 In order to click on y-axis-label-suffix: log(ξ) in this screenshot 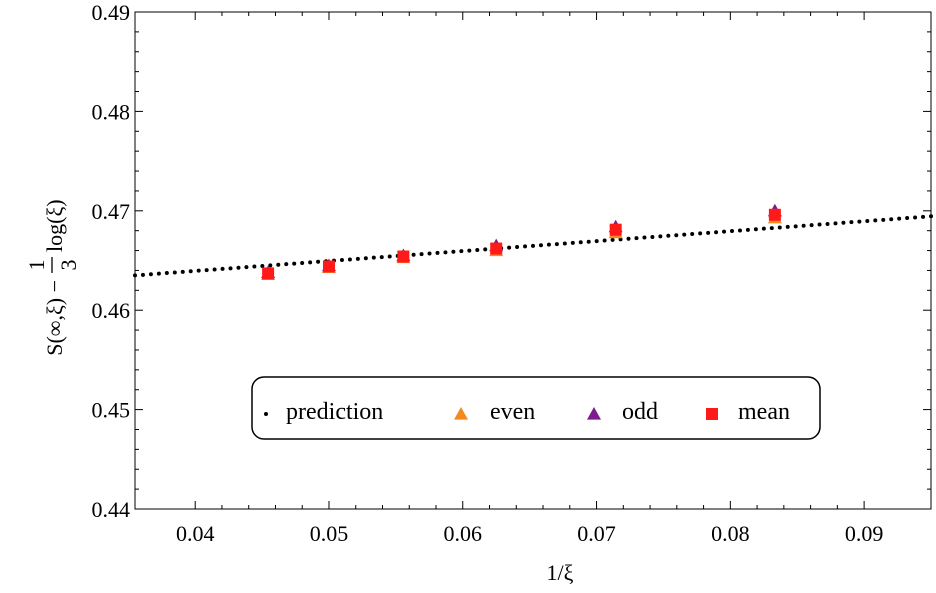, I will do `click(54, 225)`.